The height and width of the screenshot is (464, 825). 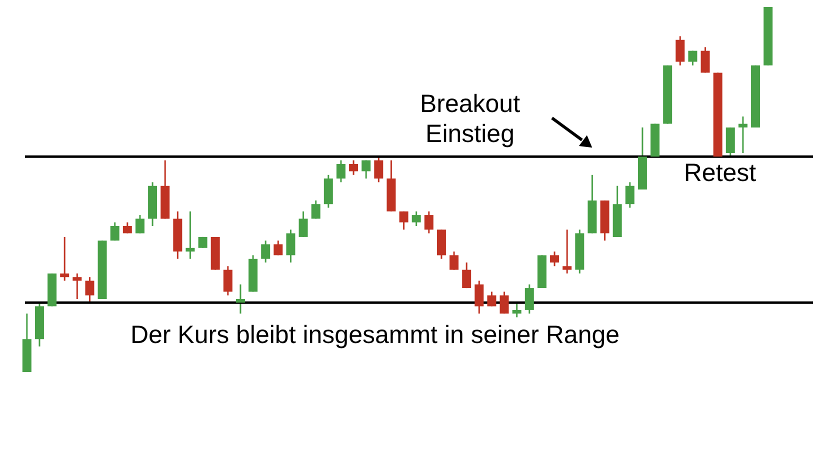 What do you see at coordinates (470, 119) in the screenshot?
I see `annotation: Breakout Einstieg` at bounding box center [470, 119].